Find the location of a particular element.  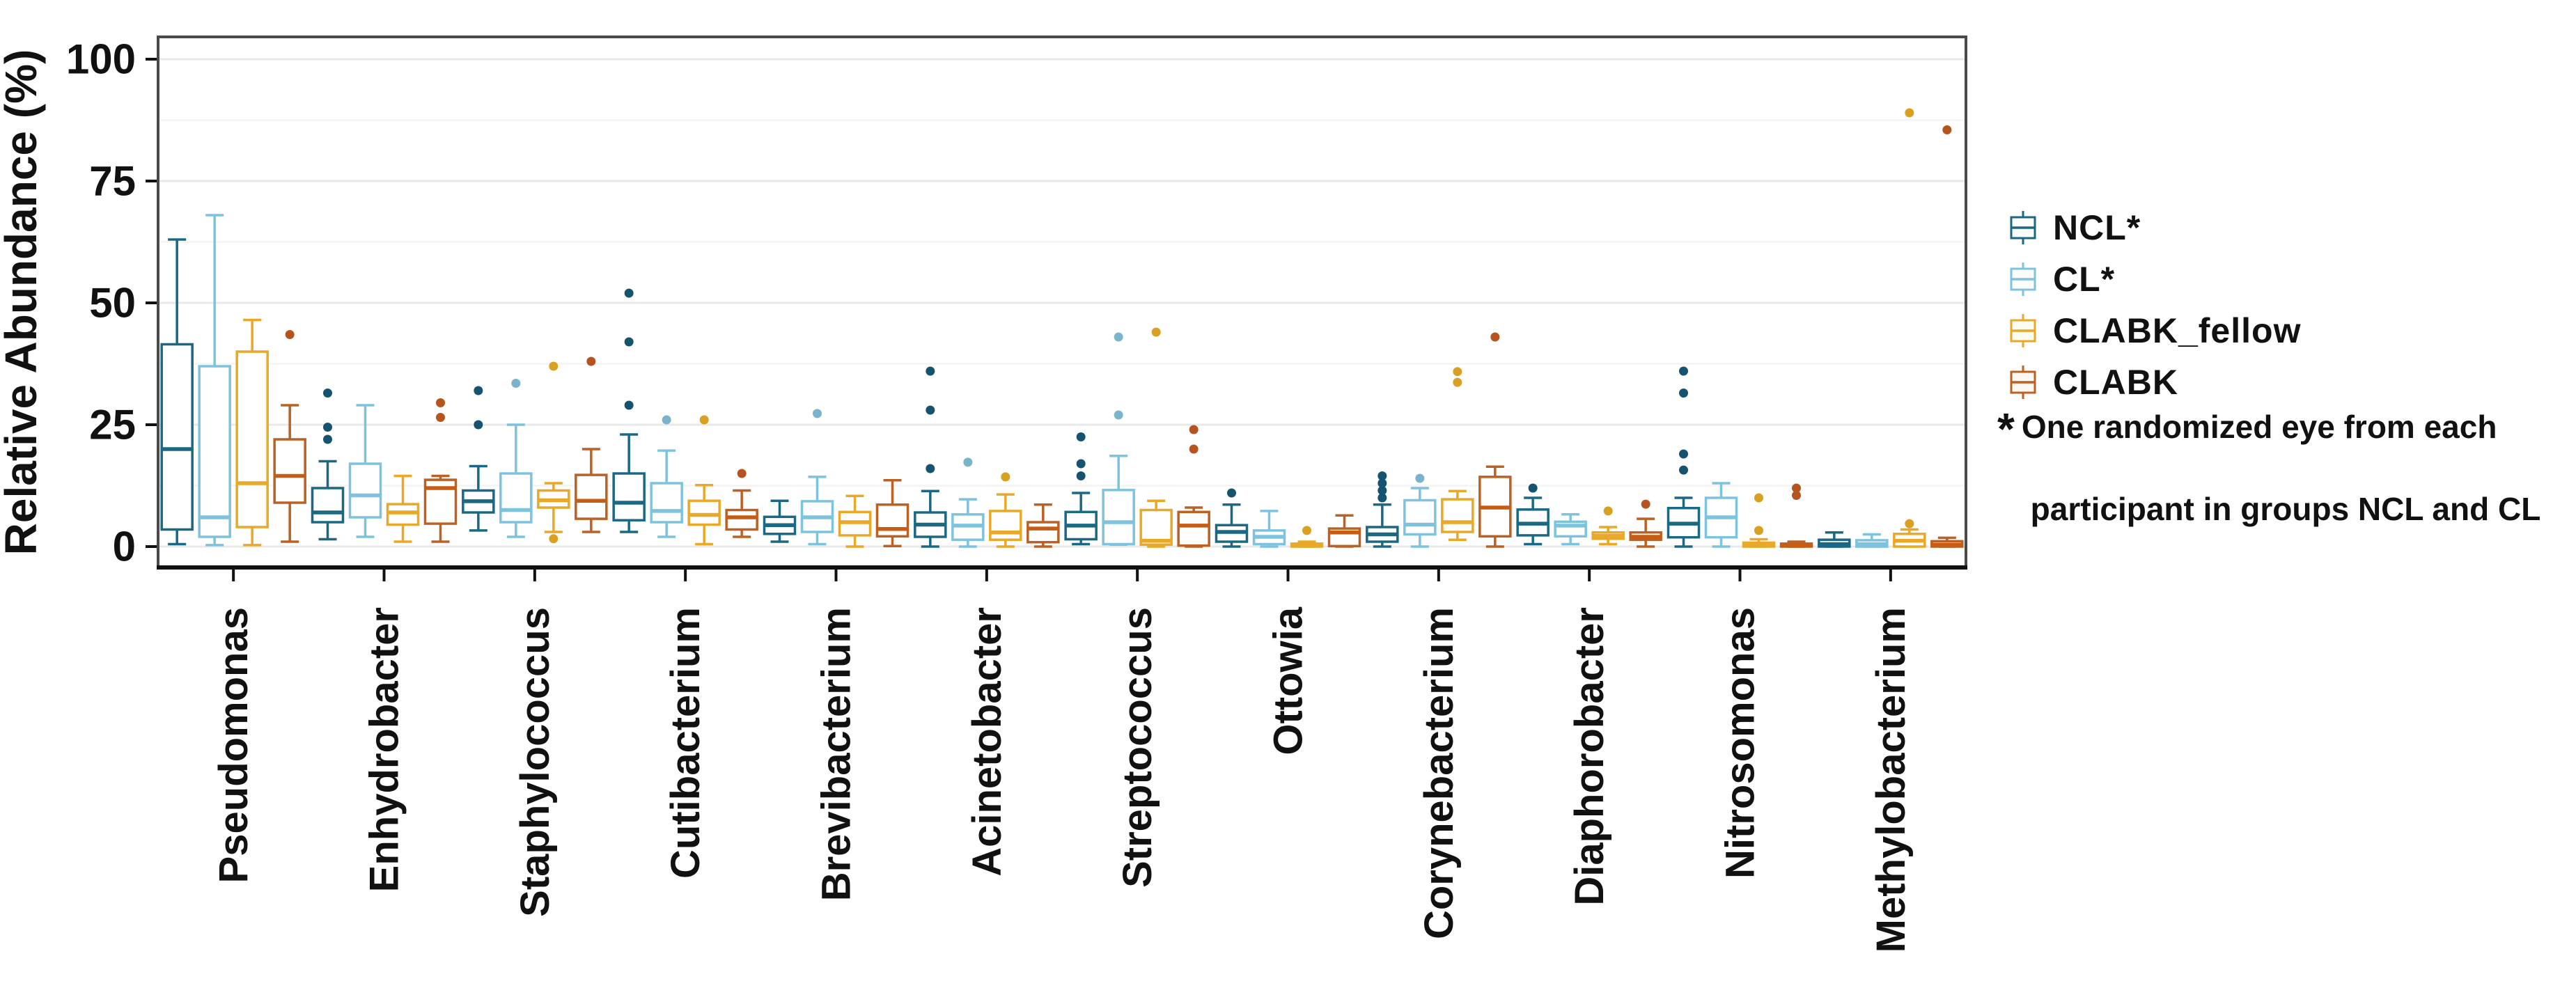

box-CLABK-Acinetobacter is located at coordinates (1043, 532).